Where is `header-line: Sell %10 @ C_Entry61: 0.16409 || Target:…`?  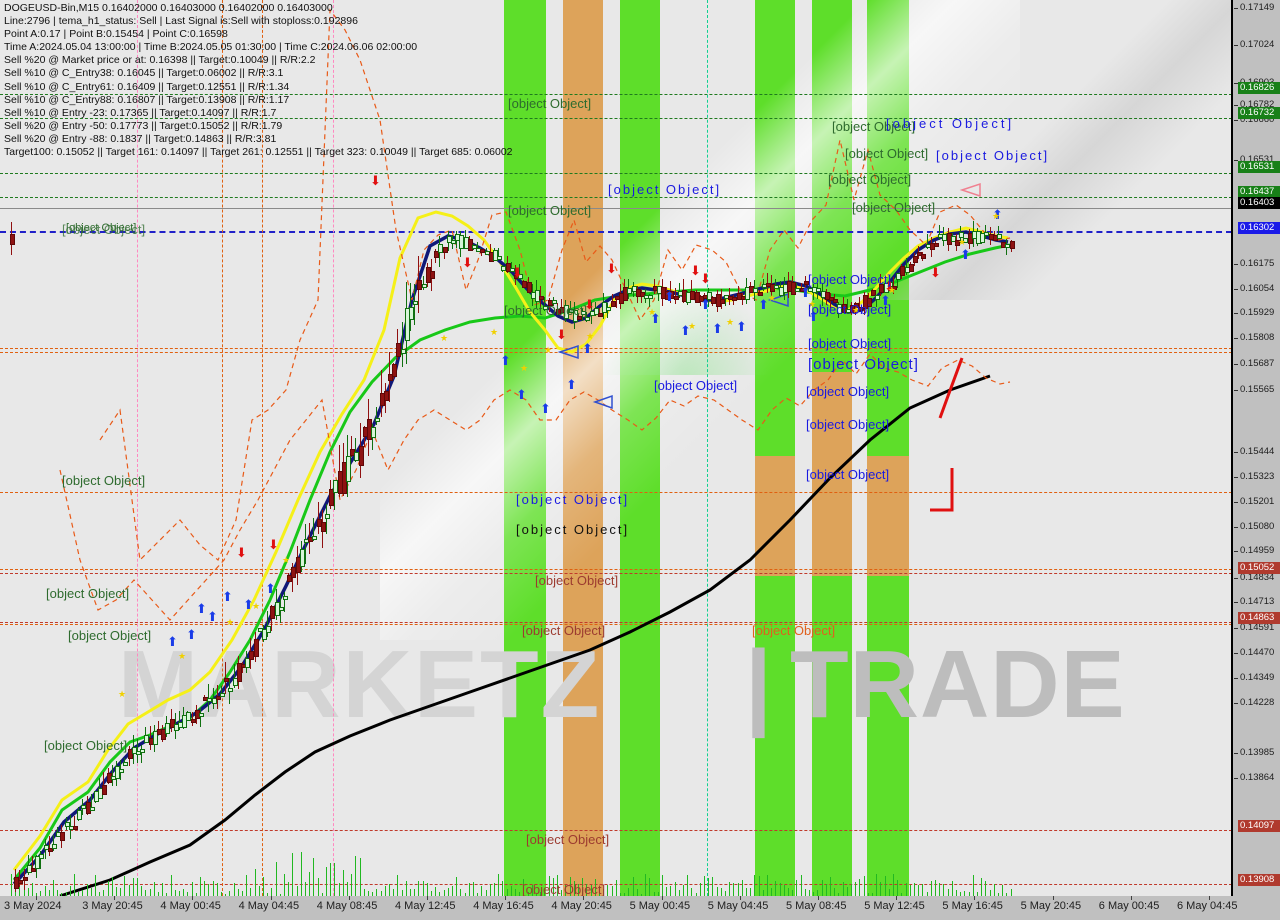
header-line: Sell %10 @ C_Entry61: 0.16409 || Target:… is located at coordinates (147, 86).